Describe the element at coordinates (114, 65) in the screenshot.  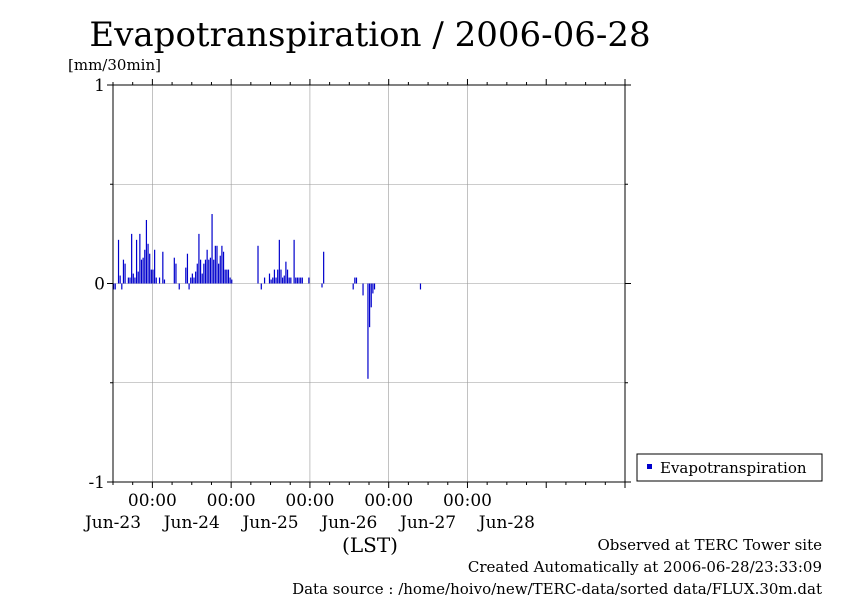
I see `y-axis-label: [mm/30min]` at that location.